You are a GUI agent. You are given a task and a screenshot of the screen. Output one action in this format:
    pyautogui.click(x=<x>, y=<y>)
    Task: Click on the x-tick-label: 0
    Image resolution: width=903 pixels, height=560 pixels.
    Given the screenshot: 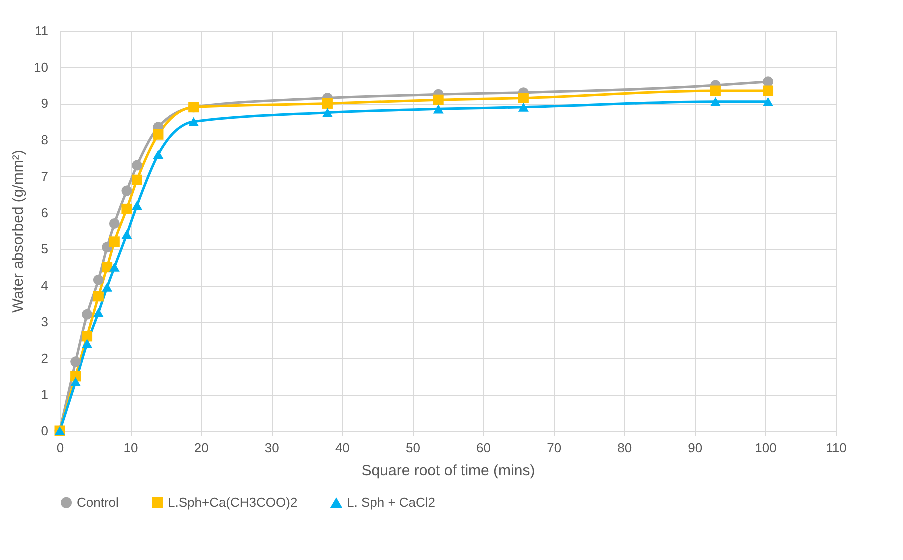 What is the action you would take?
    pyautogui.click(x=60, y=448)
    